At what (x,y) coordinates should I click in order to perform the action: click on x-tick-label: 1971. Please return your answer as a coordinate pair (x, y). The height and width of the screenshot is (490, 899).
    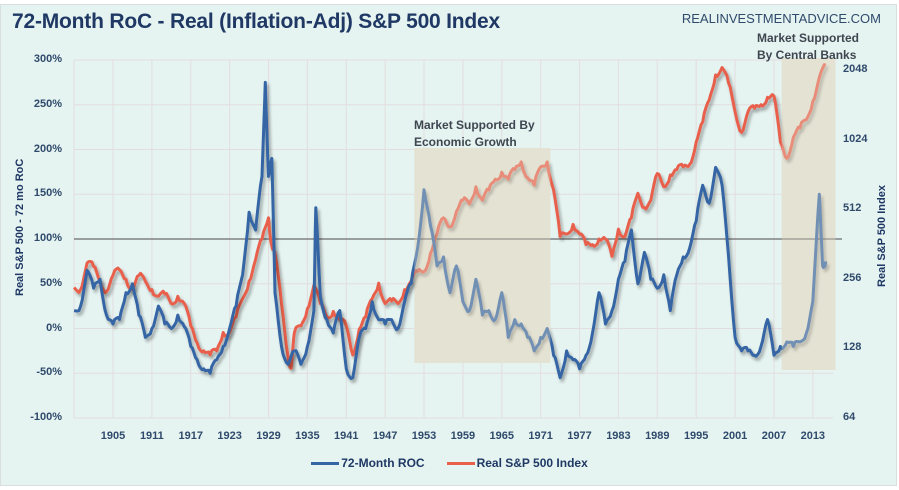
    Looking at the image, I should click on (540, 436).